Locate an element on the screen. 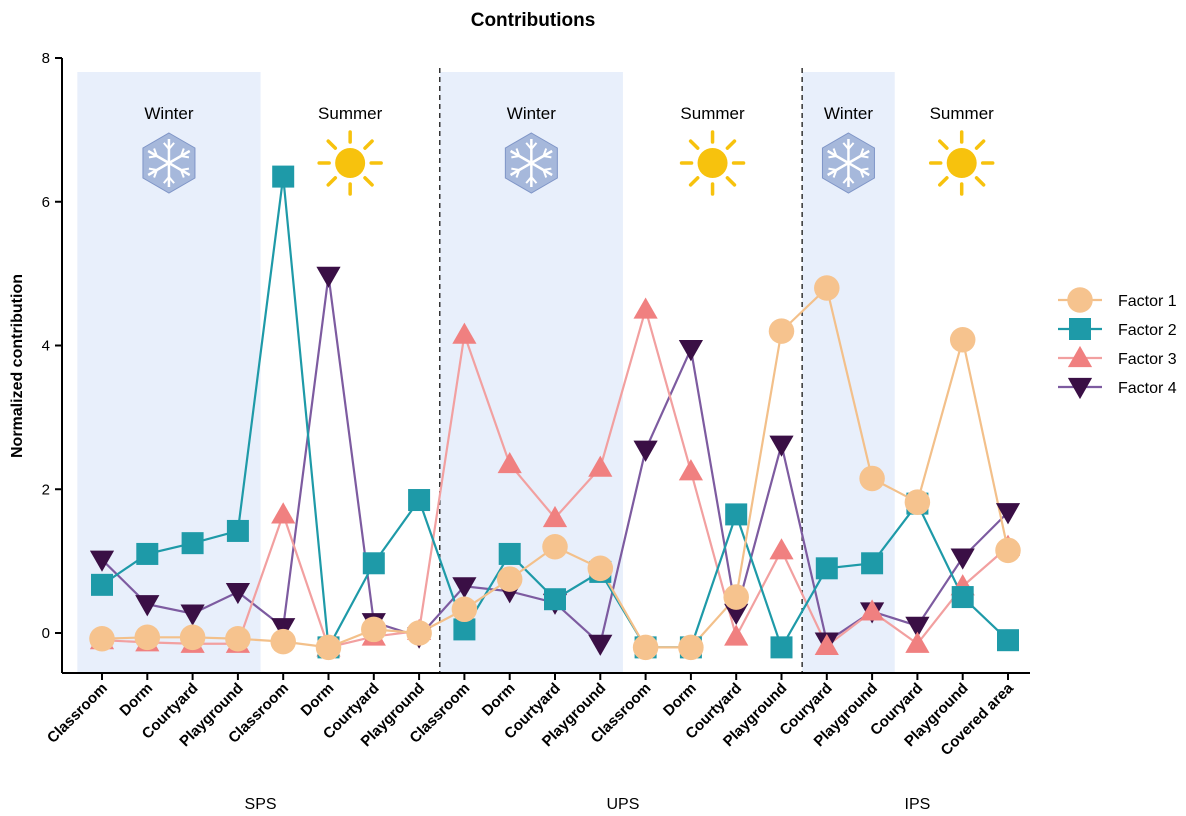 Image resolution: width=1186 pixels, height=816 pixels. x-tick-label: Dorm is located at coordinates (680, 700).